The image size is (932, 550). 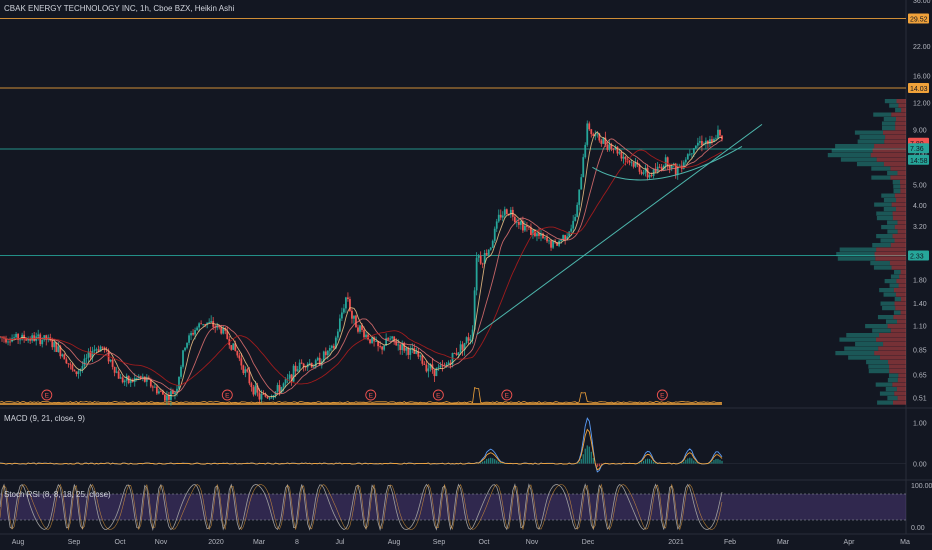 What do you see at coordinates (922, 47) in the screenshot?
I see `price-tick-label: 22.00` at bounding box center [922, 47].